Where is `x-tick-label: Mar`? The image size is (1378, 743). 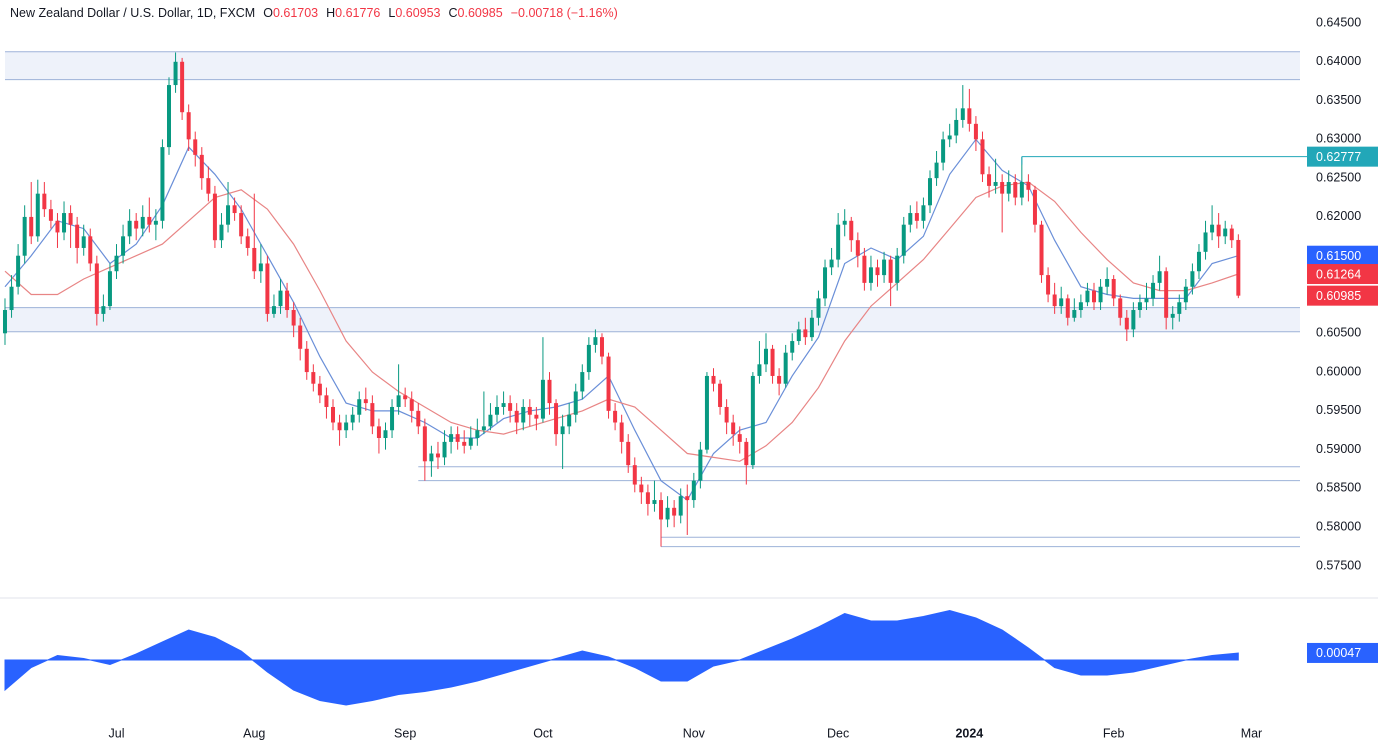 x-tick-label: Mar is located at coordinates (1252, 733).